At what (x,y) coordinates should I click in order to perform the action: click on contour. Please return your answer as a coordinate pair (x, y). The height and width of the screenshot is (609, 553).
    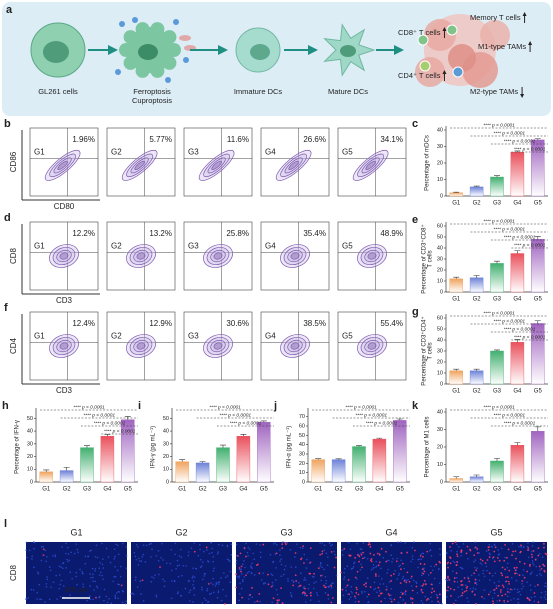
    Looking at the image, I should click on (295, 256).